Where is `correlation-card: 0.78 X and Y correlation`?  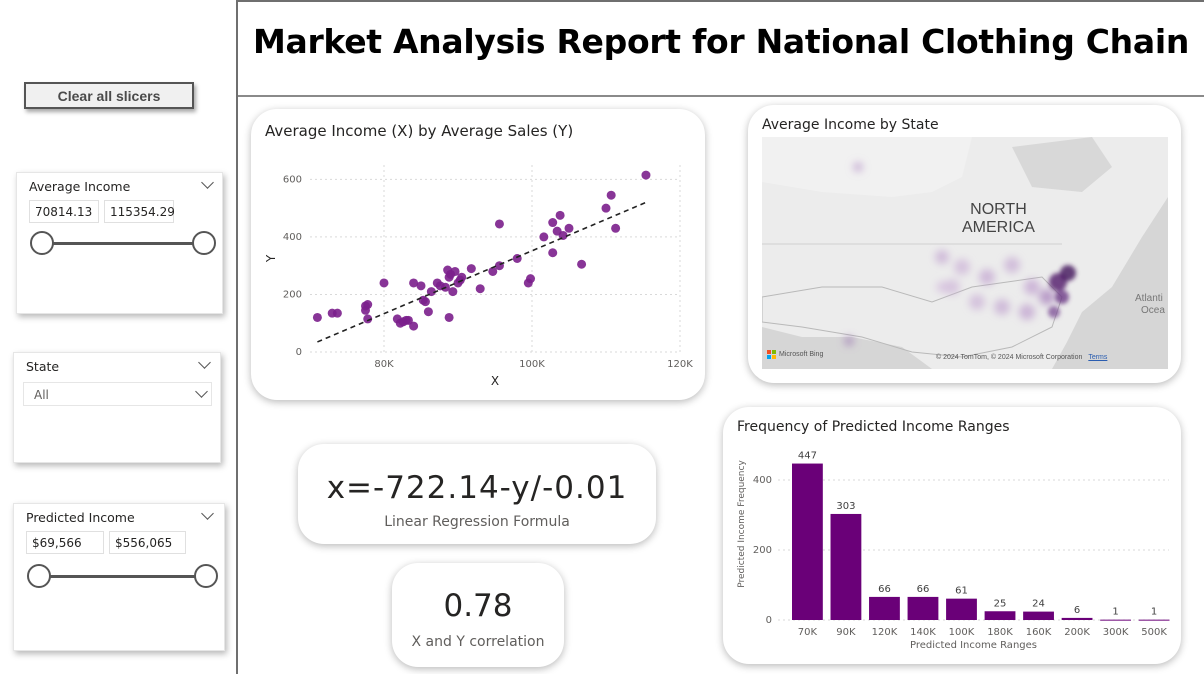 correlation-card: 0.78 X and Y correlation is located at coordinates (478, 615).